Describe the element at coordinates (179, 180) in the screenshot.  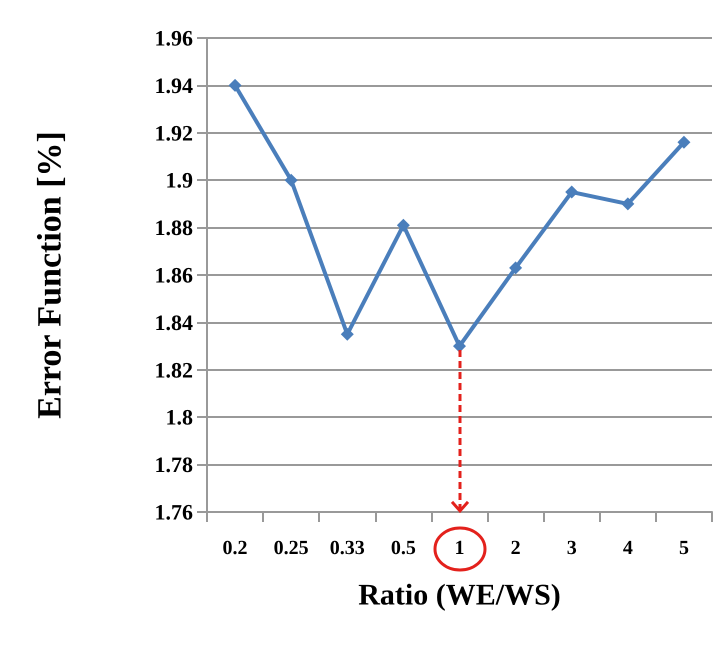
I see `y-tick-label: 1.9` at that location.